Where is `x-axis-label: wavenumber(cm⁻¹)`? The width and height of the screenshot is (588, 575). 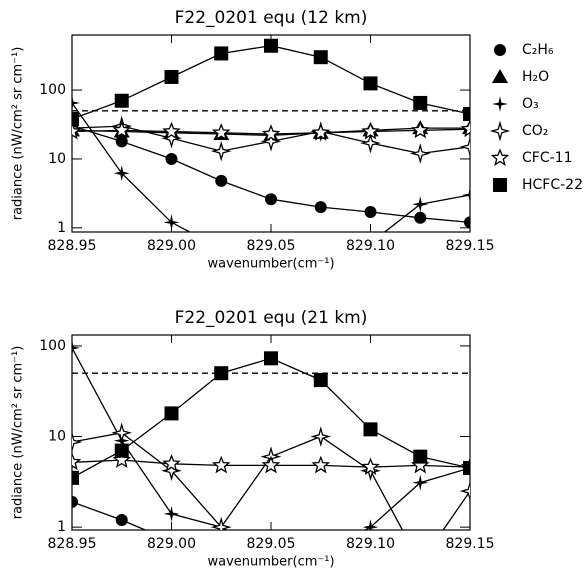 x-axis-label: wavenumber(cm⁻¹) is located at coordinates (270, 264).